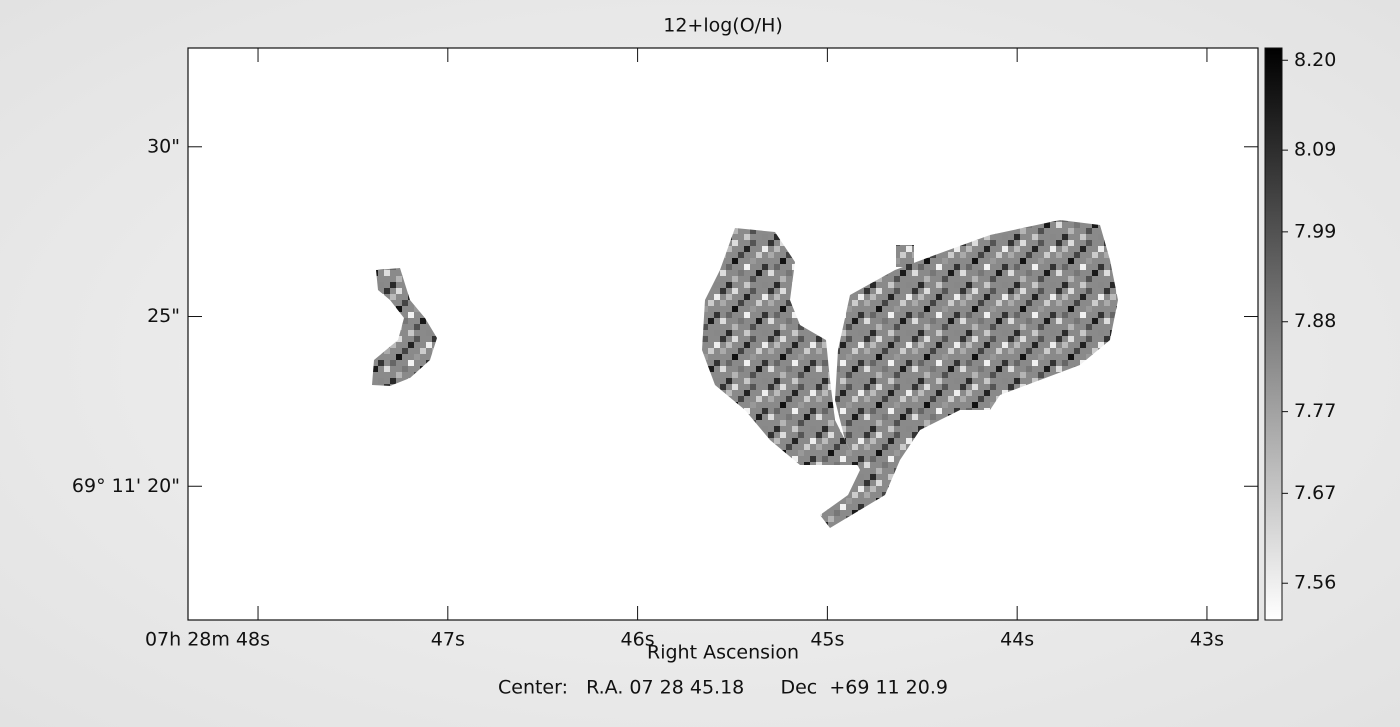 The height and width of the screenshot is (727, 1400). I want to click on x-tick-label: 44s, so click(1017, 640).